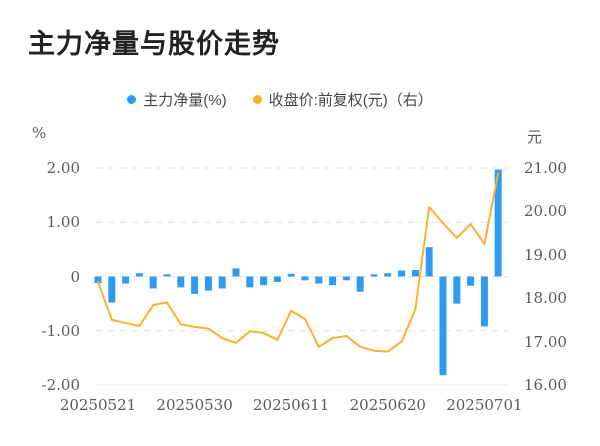 The height and width of the screenshot is (446, 600). Describe the element at coordinates (60, 330) in the screenshot. I see `left-axis-tick-label: -1.00` at that location.